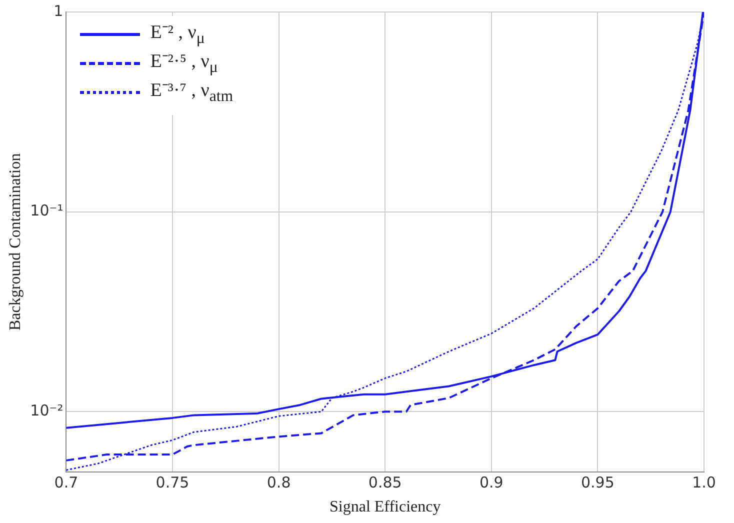 The height and width of the screenshot is (523, 734). What do you see at coordinates (597, 483) in the screenshot?
I see `x-tick-label: 0.95` at bounding box center [597, 483].